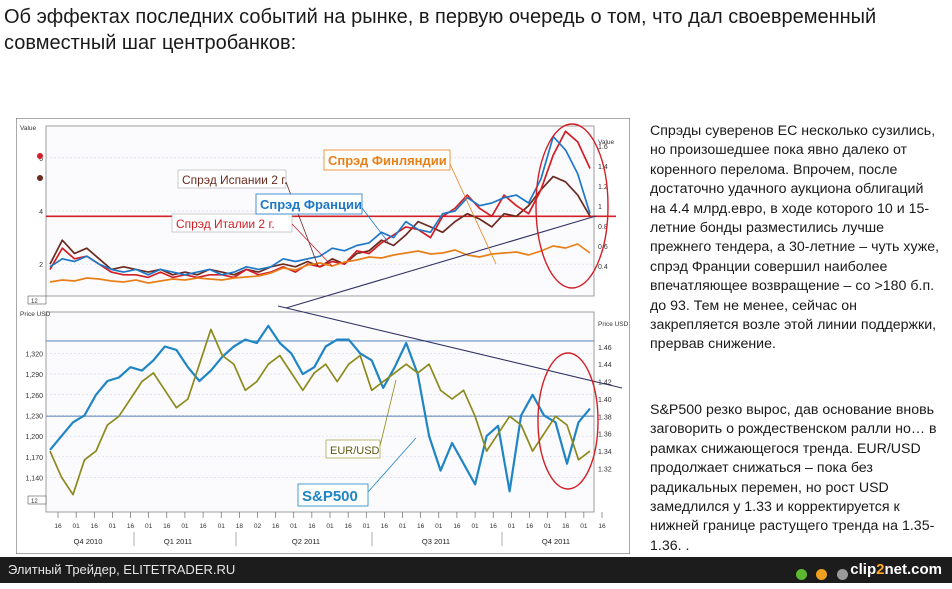  Describe the element at coordinates (34, 458) in the screenshot. I see `bottom-left-tick: 1,170` at that location.